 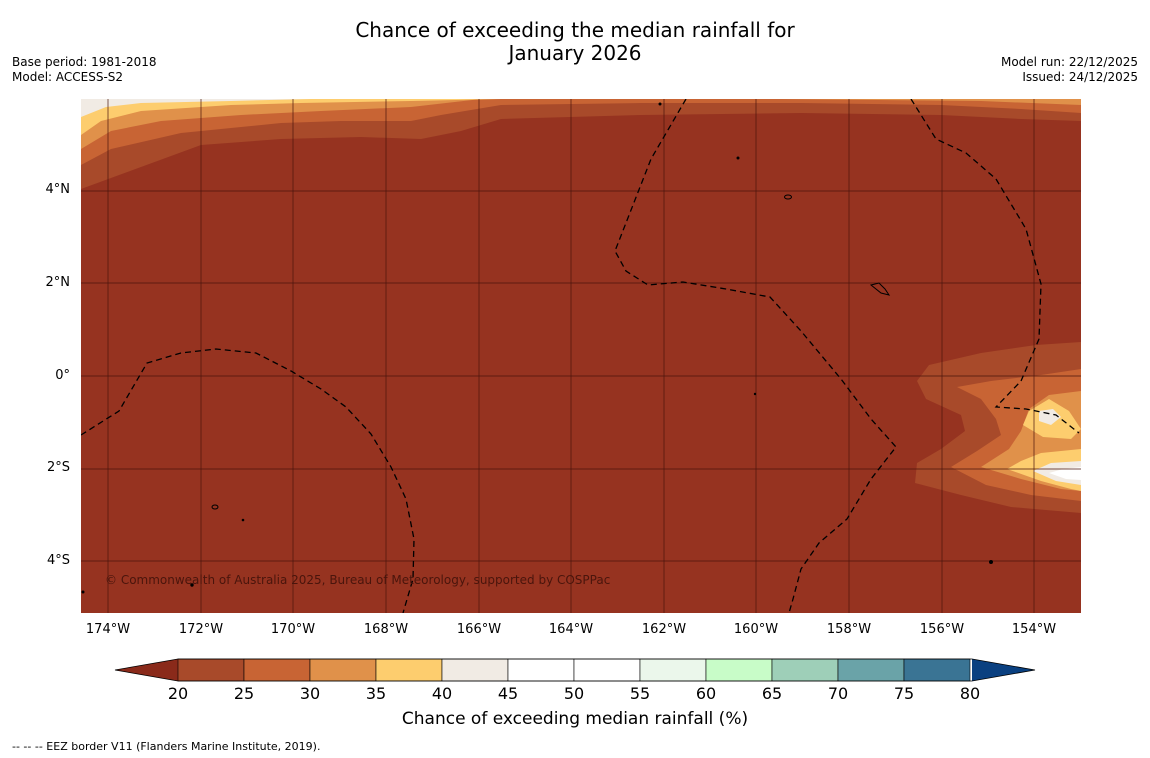 What do you see at coordinates (772, 693) in the screenshot?
I see `colorbar-tick: 65` at bounding box center [772, 693].